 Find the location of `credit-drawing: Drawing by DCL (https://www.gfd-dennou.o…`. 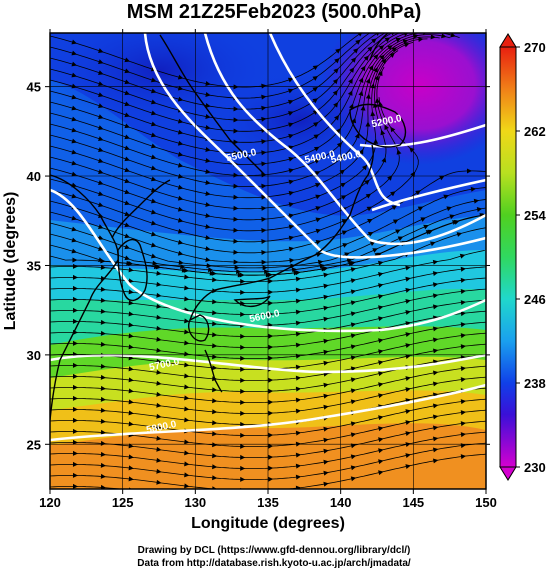

credit-drawing: Drawing by DCL (https://www.gfd-dennou.o… is located at coordinates (274, 550).